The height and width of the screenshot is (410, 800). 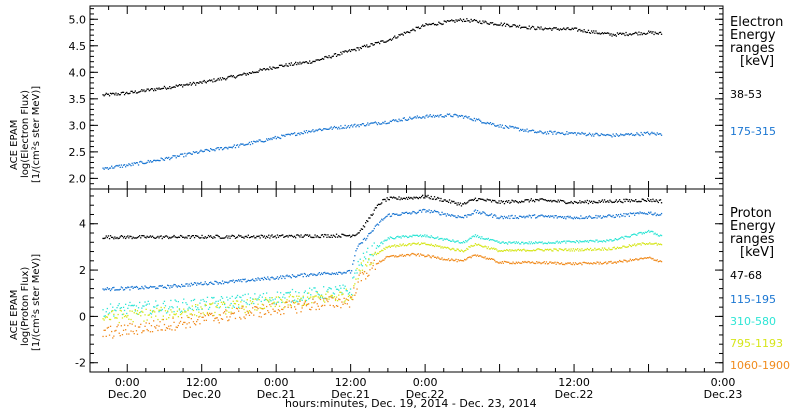 I want to click on electron-ylabel-line-1: ACE EPAM, so click(x=14, y=144).